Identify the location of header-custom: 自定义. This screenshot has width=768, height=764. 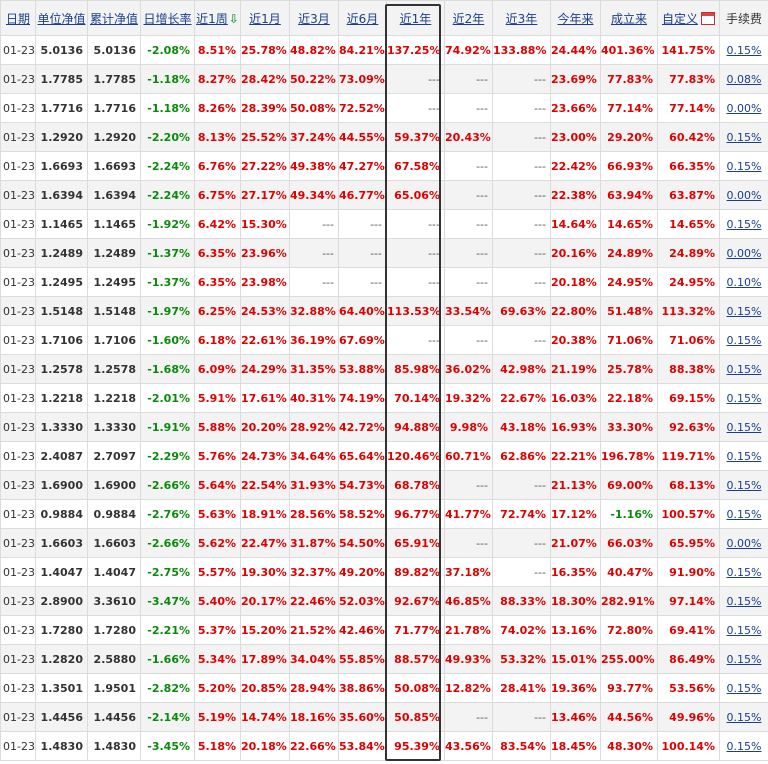
(688, 18).